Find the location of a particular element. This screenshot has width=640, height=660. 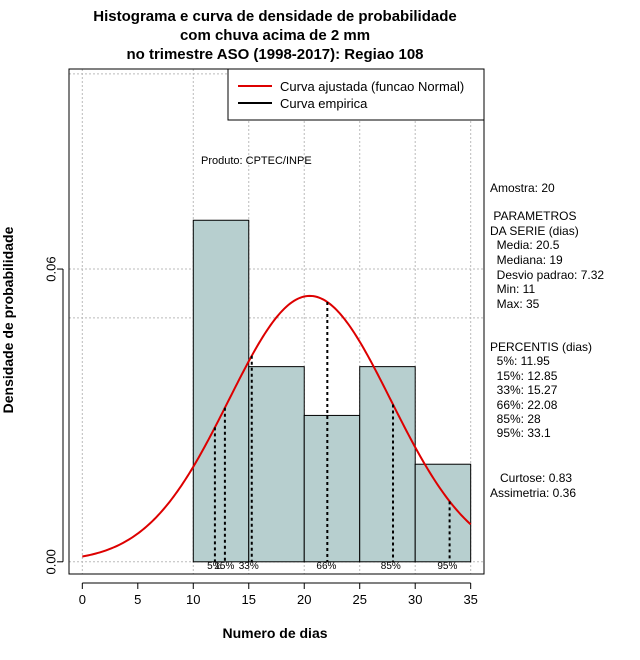

stats-line-15: Curtose: 0.83 is located at coordinates (531, 478).